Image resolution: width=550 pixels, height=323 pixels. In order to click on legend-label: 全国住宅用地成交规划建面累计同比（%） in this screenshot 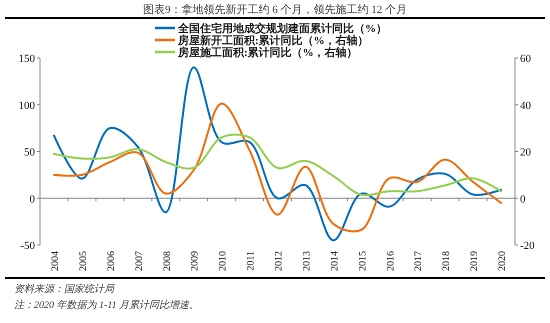, I will do `click(282, 28)`.